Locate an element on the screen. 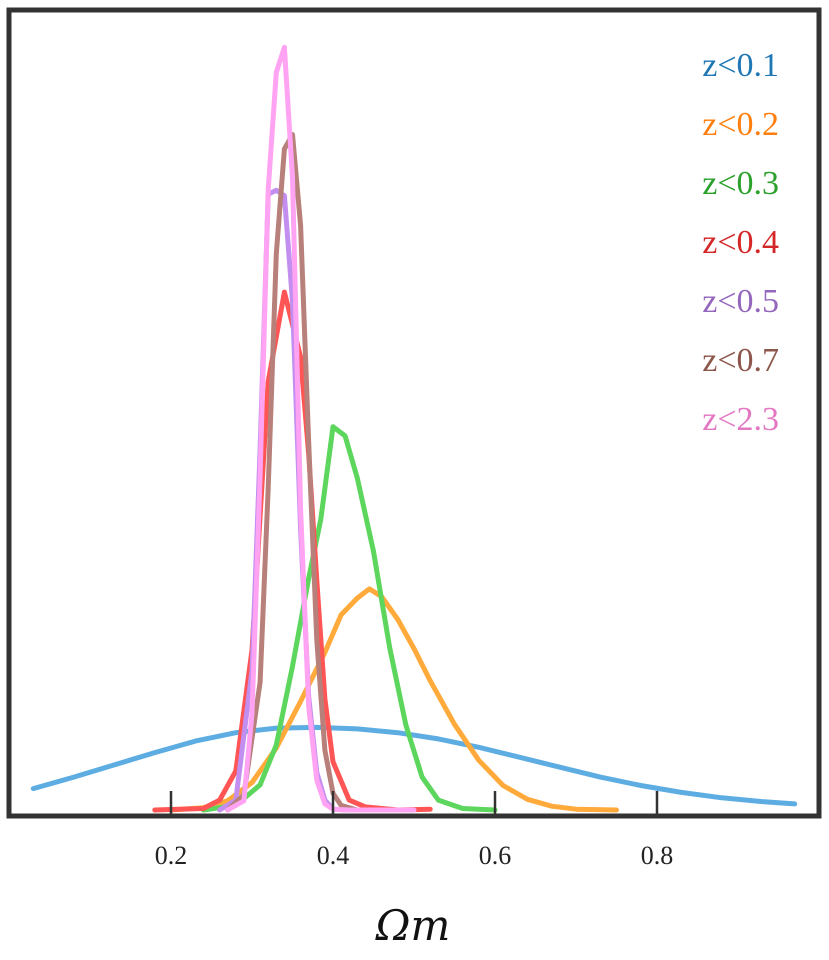  x-tick-label: 0.4 is located at coordinates (333, 855).